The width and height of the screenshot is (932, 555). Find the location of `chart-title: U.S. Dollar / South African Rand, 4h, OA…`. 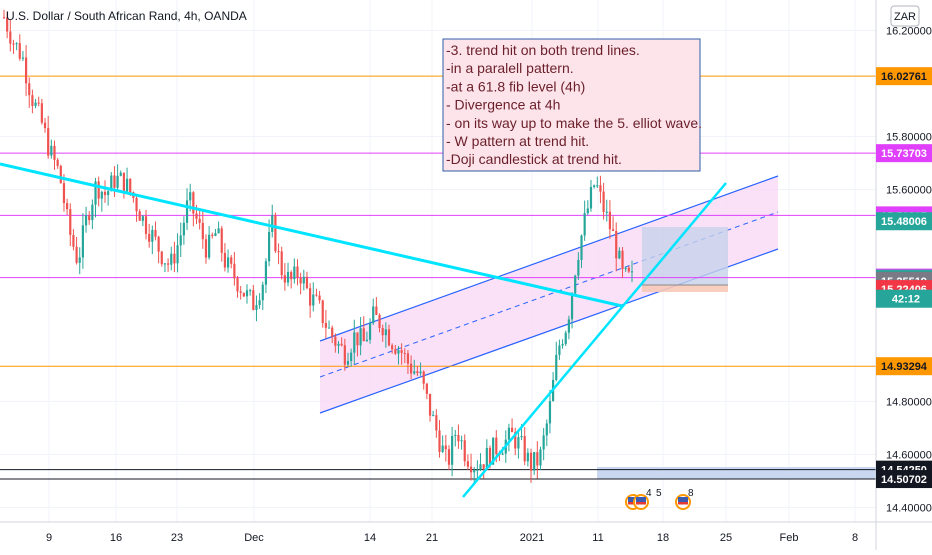

chart-title: U.S. Dollar / South African Rand, 4h, OA… is located at coordinates (126, 16).